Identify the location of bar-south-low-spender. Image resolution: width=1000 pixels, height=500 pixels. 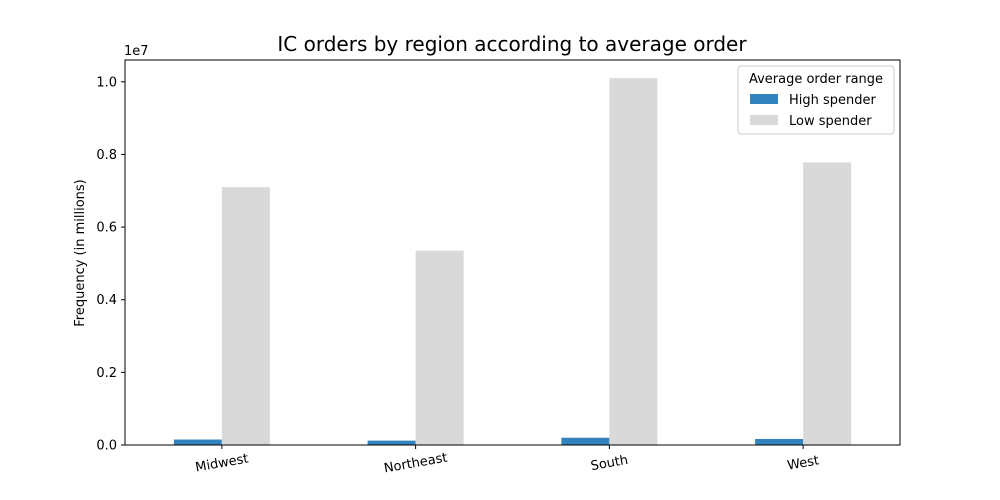
(633, 261).